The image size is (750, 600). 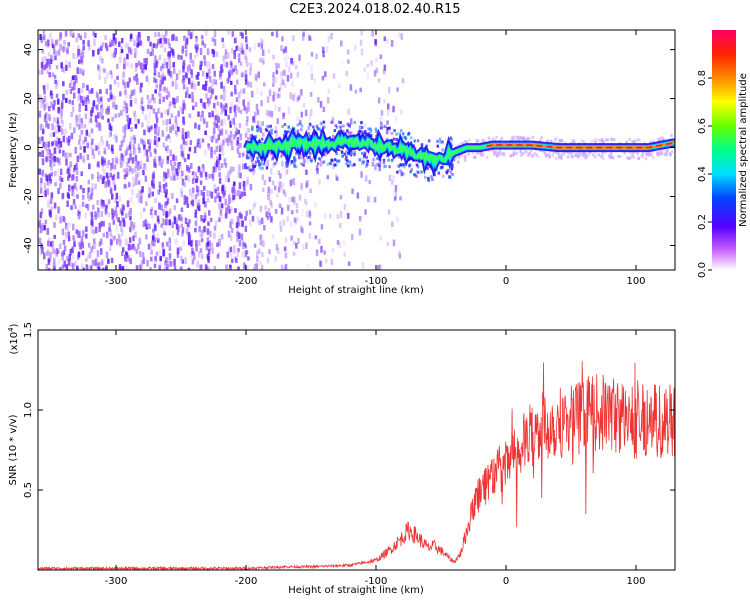 I want to click on y-tick-label: 0, so click(x=28, y=147).